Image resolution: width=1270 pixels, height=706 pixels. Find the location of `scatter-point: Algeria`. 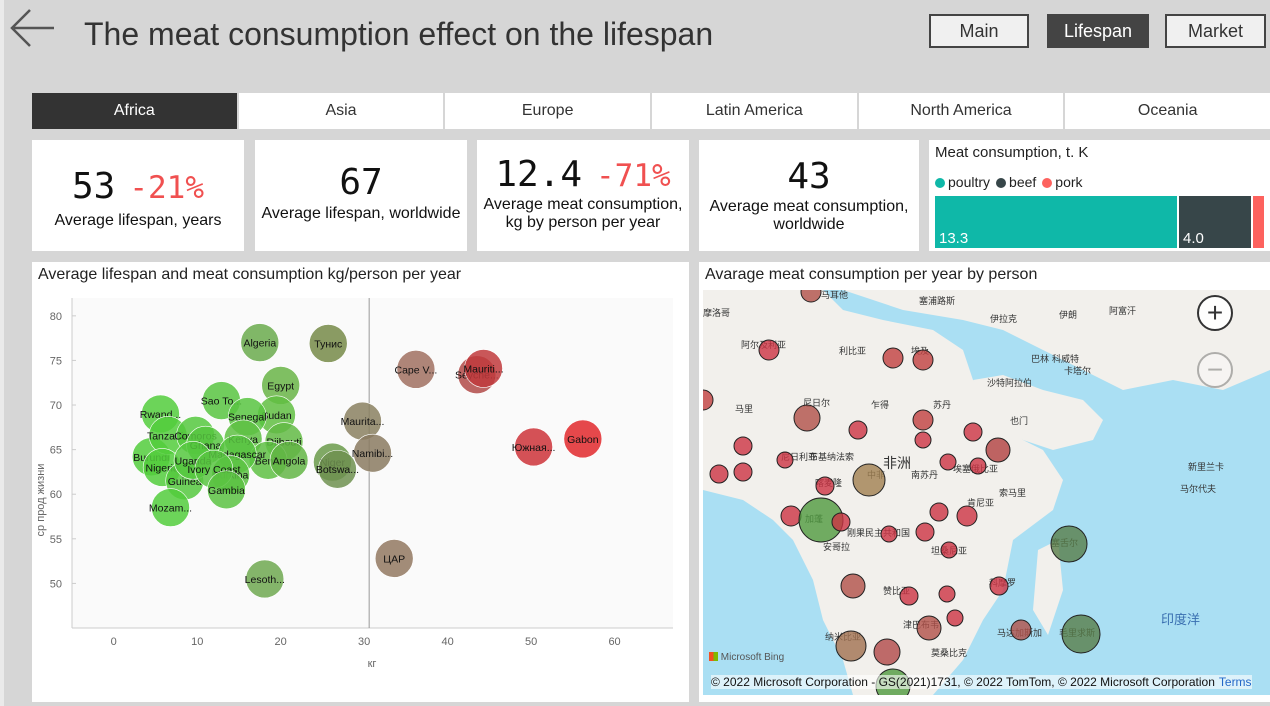

scatter-point: Algeria is located at coordinates (260, 342).